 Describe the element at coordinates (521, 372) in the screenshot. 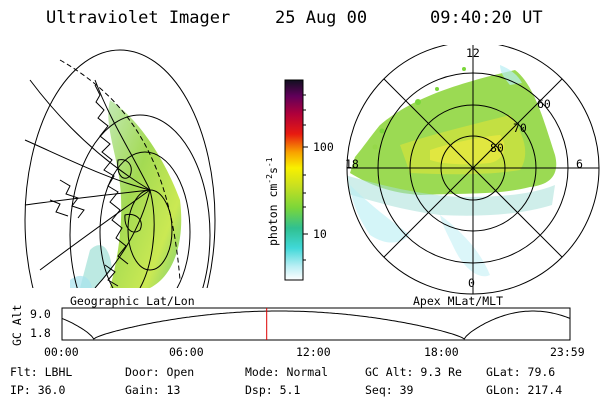

I see `status-glat: GLat: 79.6` at that location.